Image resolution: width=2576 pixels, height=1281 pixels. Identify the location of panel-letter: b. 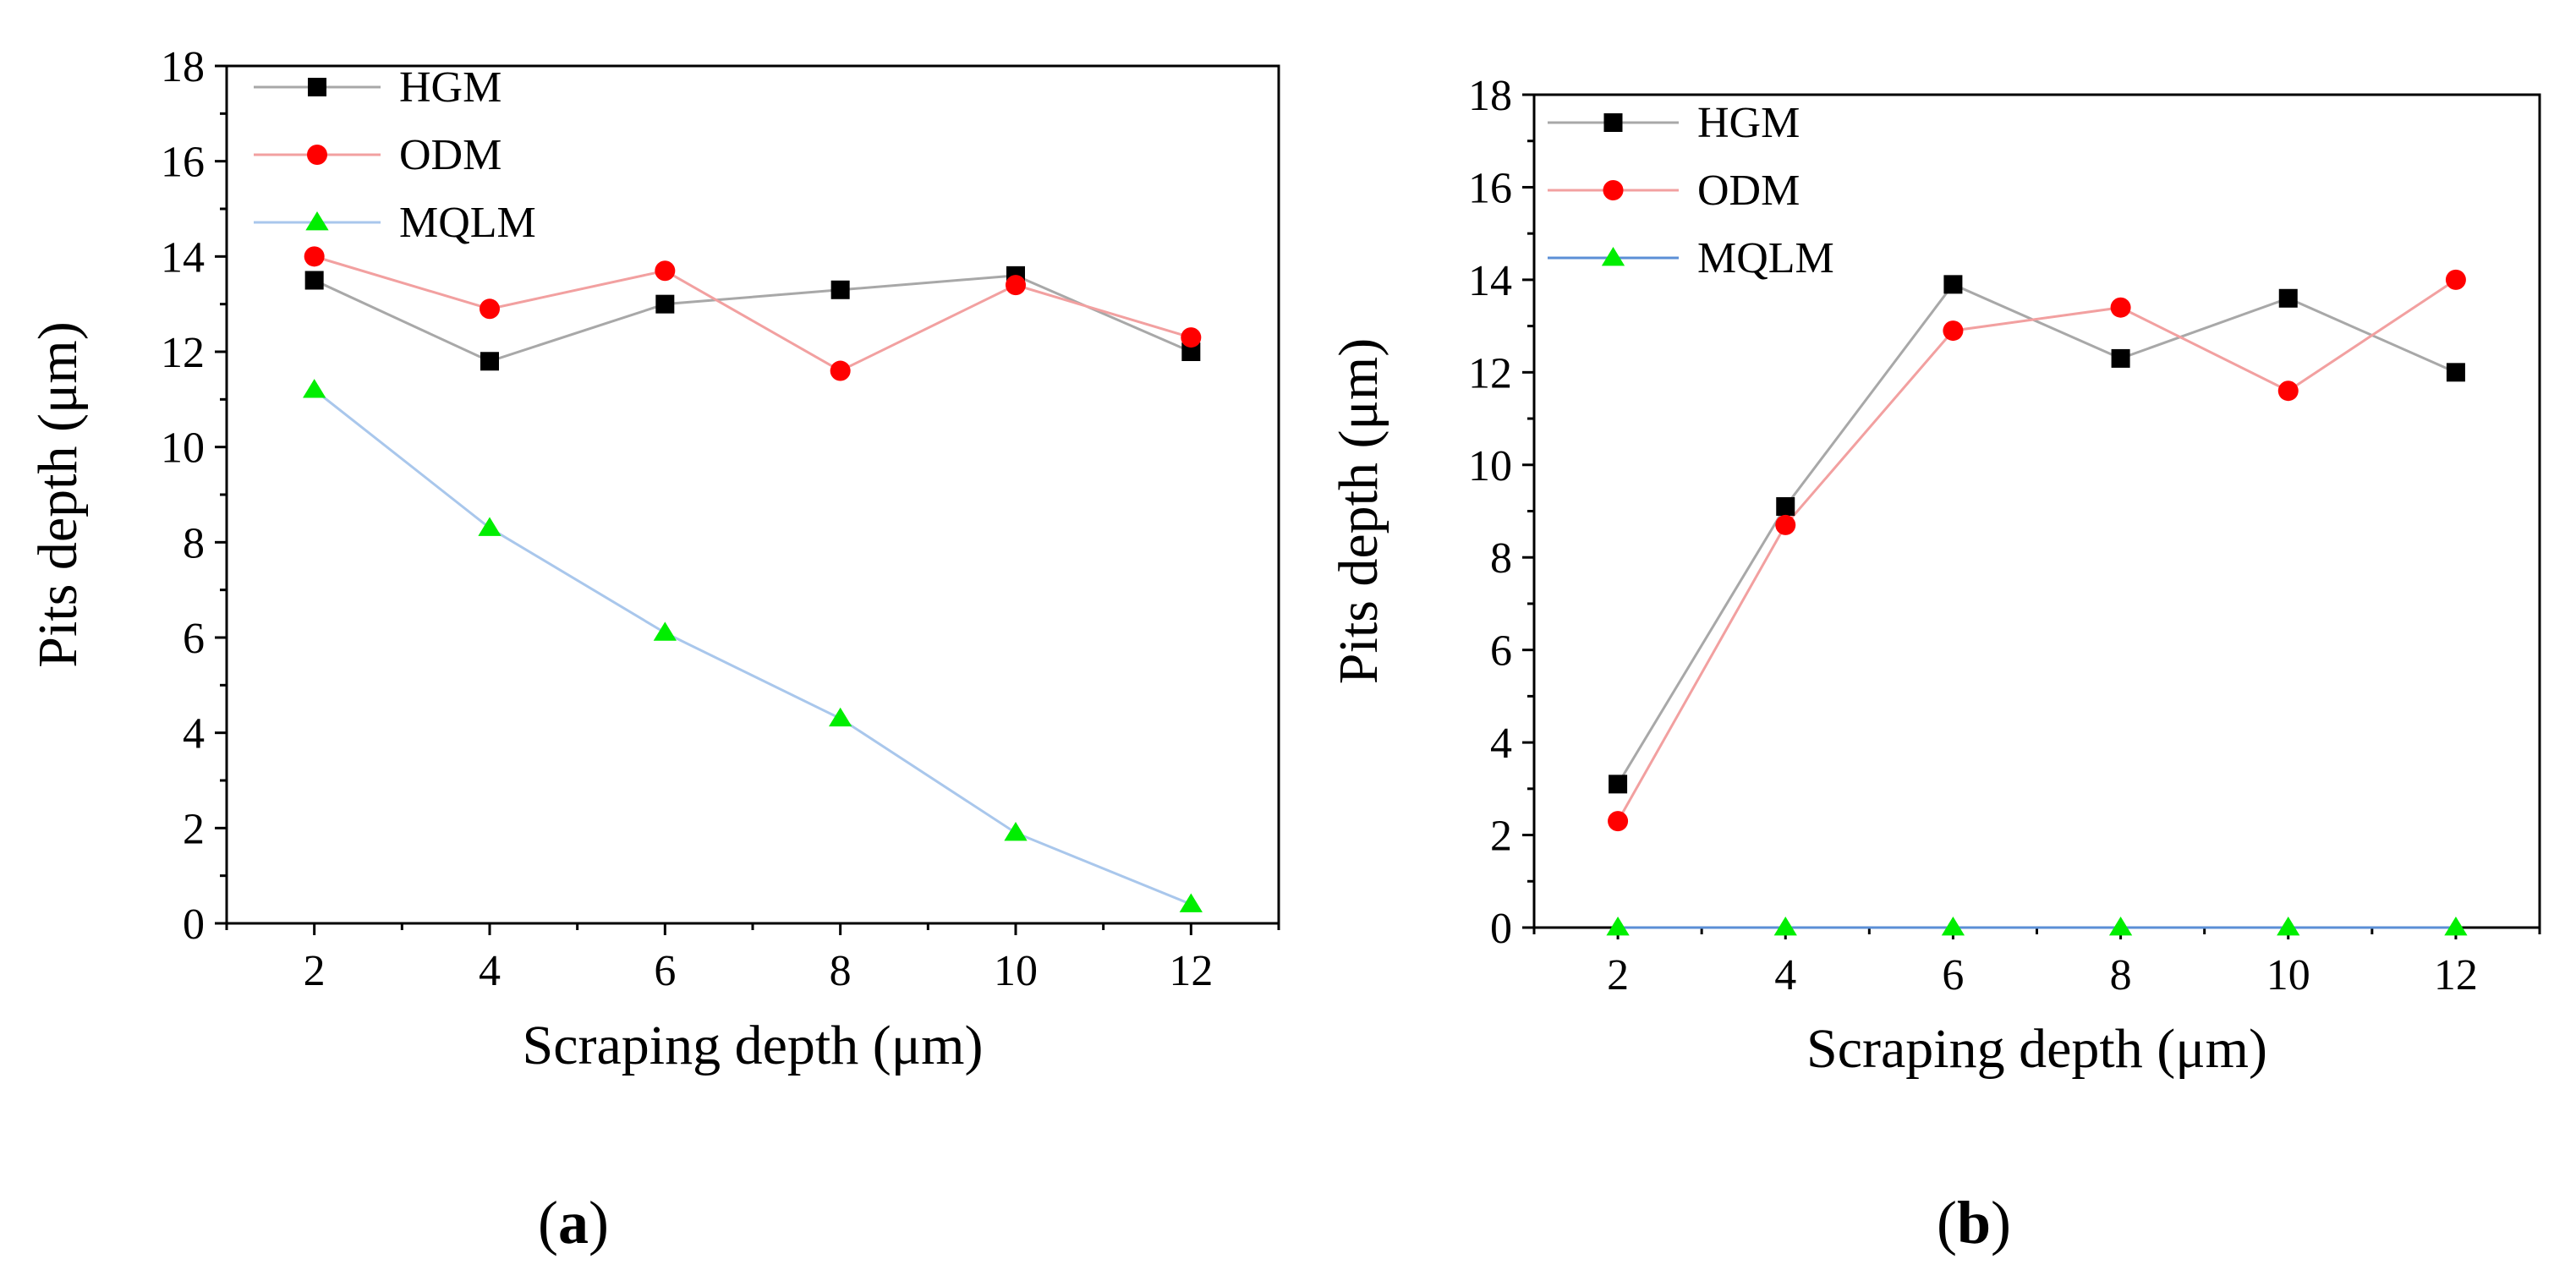
(1974, 1222).